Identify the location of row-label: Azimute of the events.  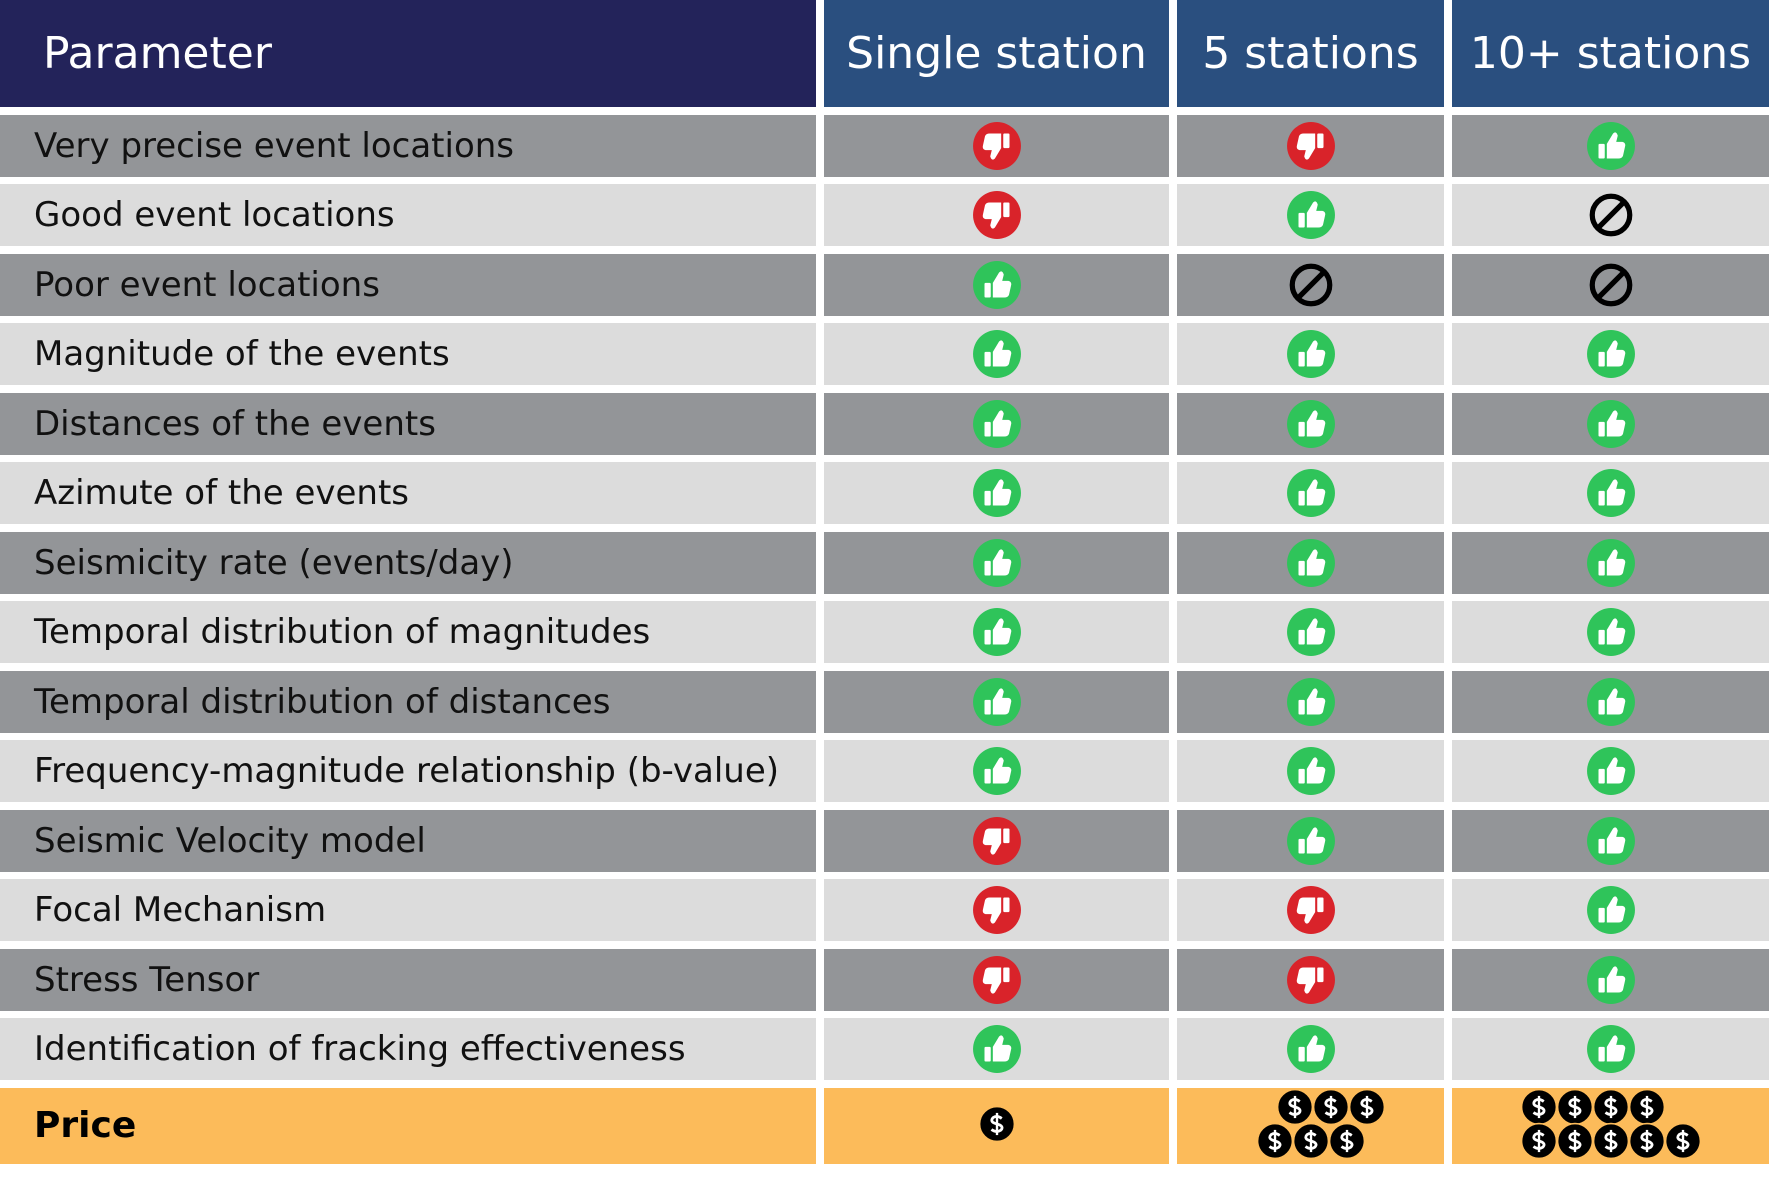
(408, 493).